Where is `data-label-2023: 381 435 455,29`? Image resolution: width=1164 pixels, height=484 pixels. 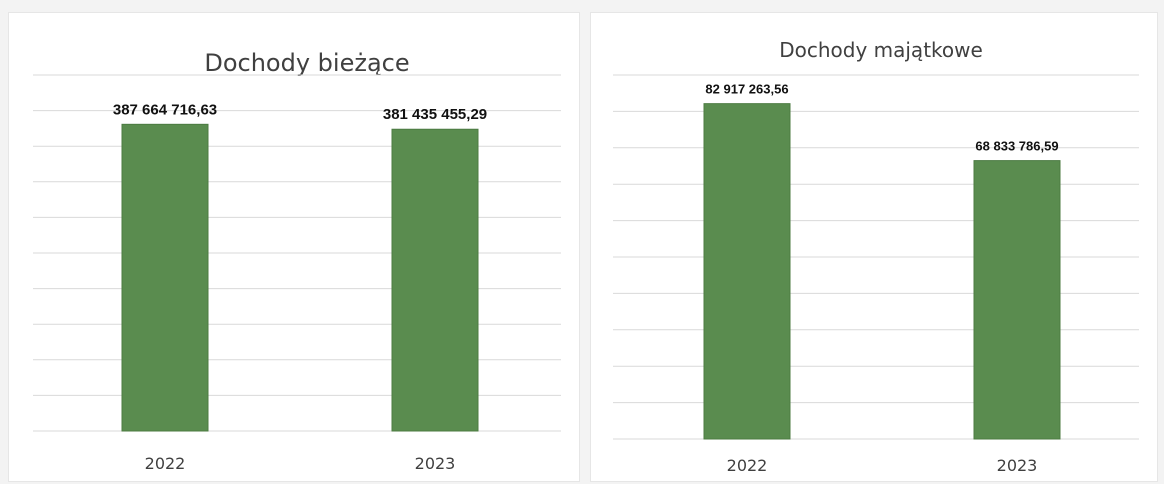 data-label-2023: 381 435 455,29 is located at coordinates (435, 114).